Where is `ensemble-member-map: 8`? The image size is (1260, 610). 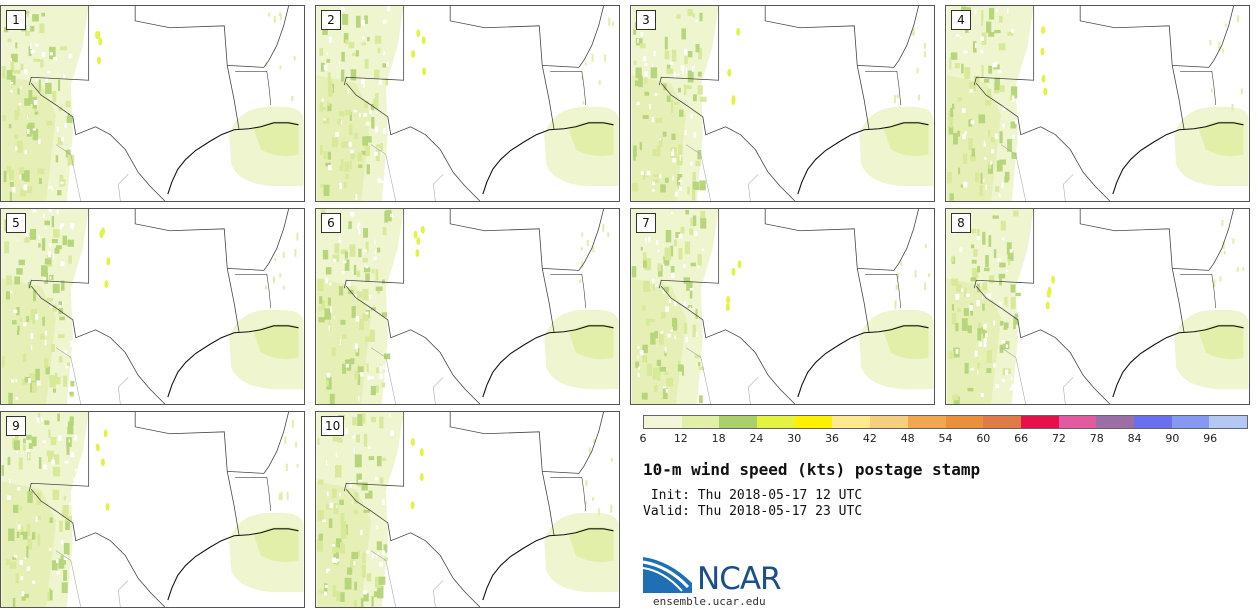 ensemble-member-map: 8 is located at coordinates (1097, 306).